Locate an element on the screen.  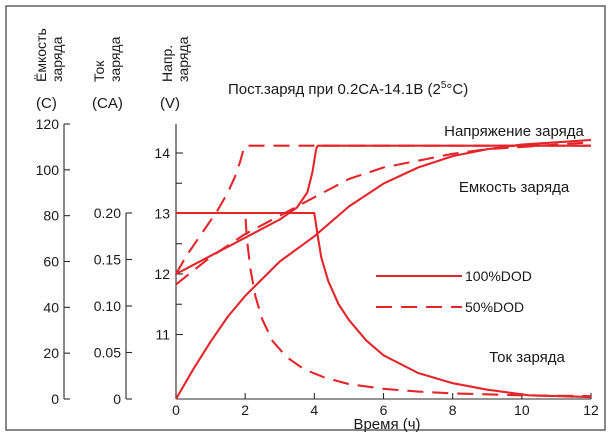
x-axis-title: Время (ч) is located at coordinates (386, 424).